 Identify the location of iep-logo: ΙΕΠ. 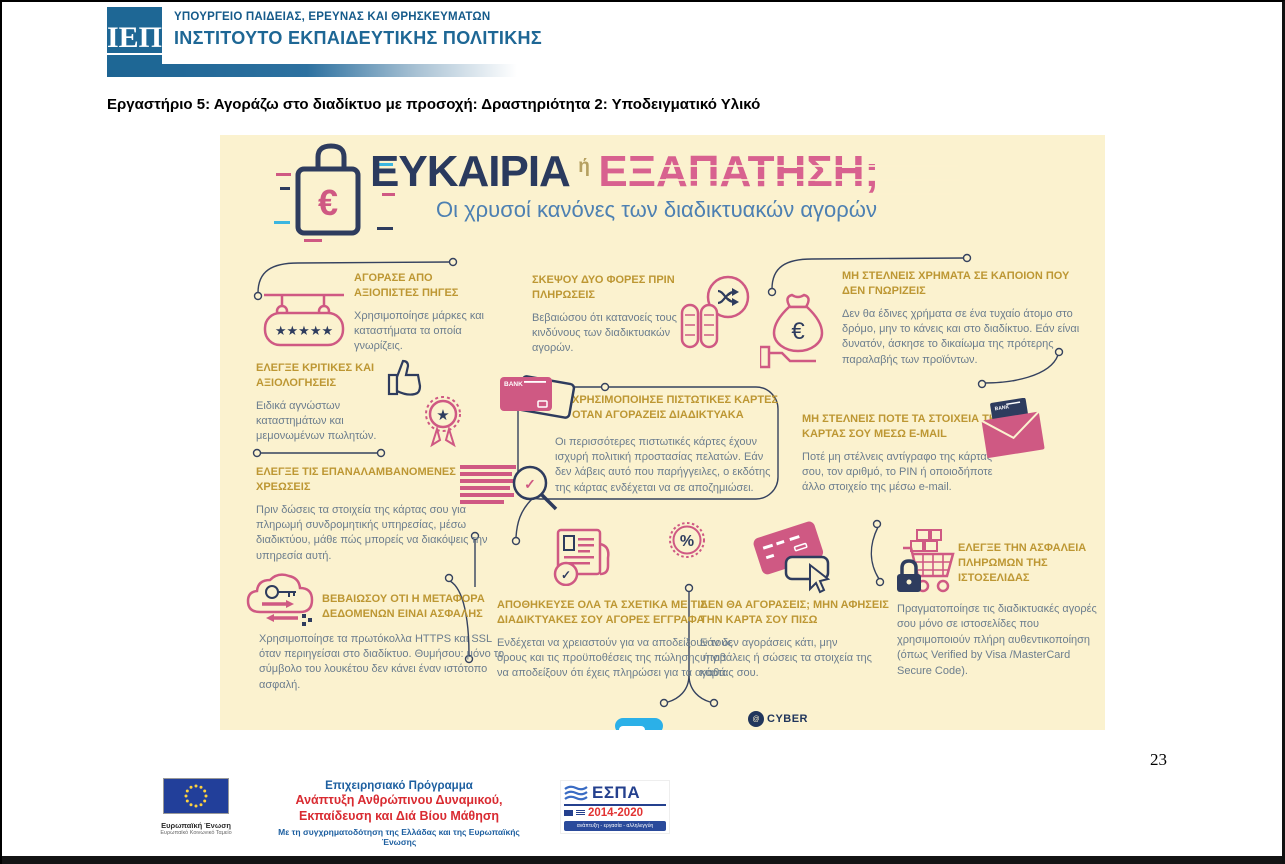
(134, 38).